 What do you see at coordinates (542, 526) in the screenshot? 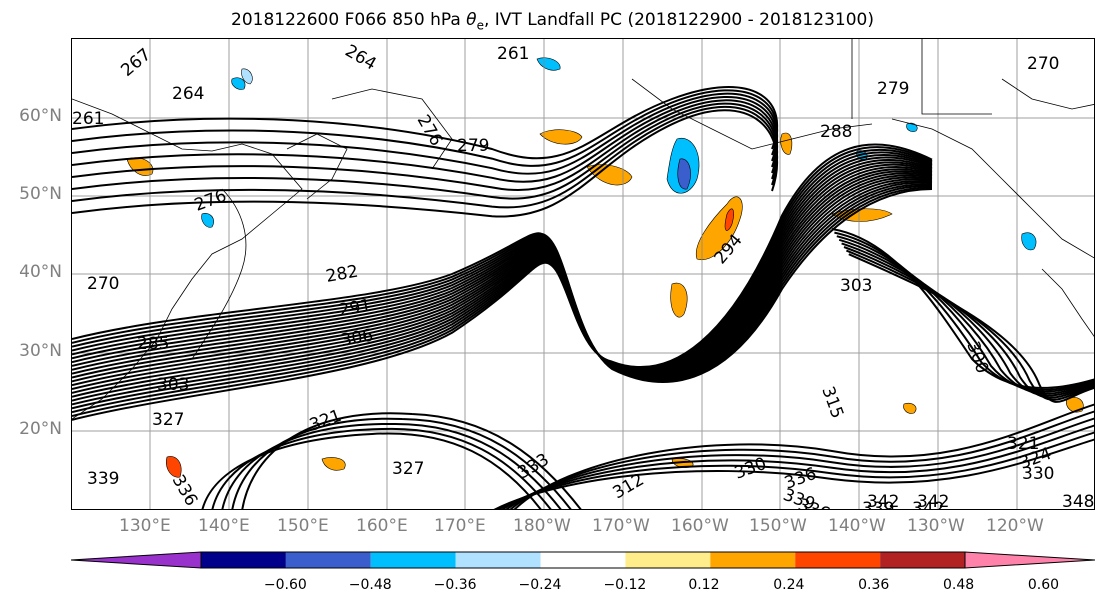
I see `lon-label: 180°W` at bounding box center [542, 526].